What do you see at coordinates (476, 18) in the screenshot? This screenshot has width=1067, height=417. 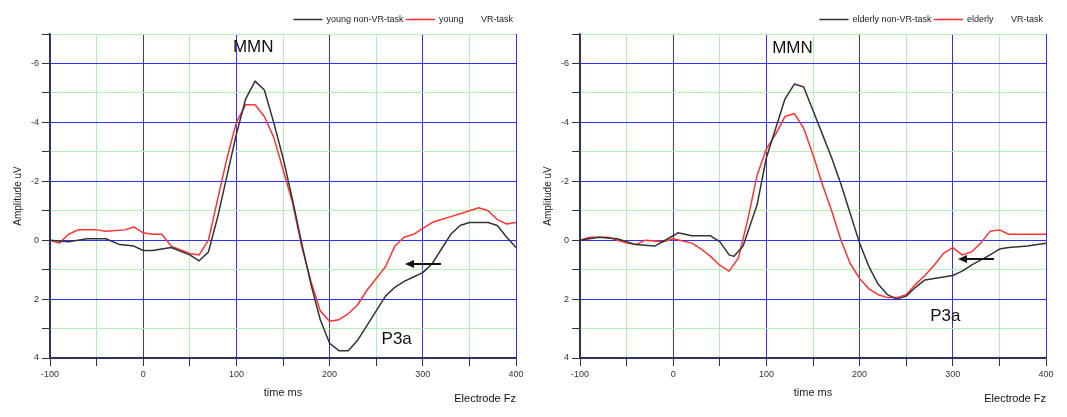 I see `legend-label: young VR-task` at bounding box center [476, 18].